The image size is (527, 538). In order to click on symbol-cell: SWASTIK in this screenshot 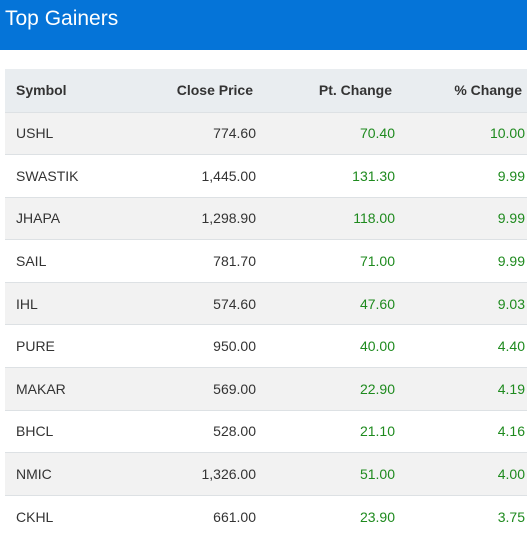, I will do `click(47, 175)`.